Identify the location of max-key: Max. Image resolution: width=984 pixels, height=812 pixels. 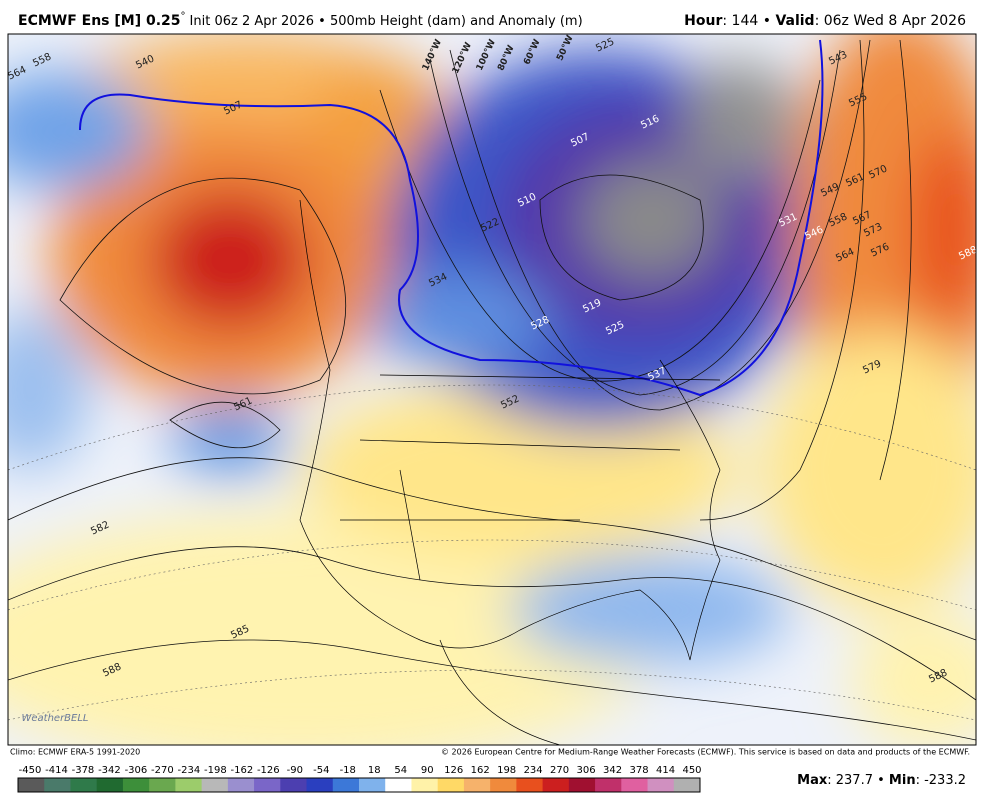
(812, 780).